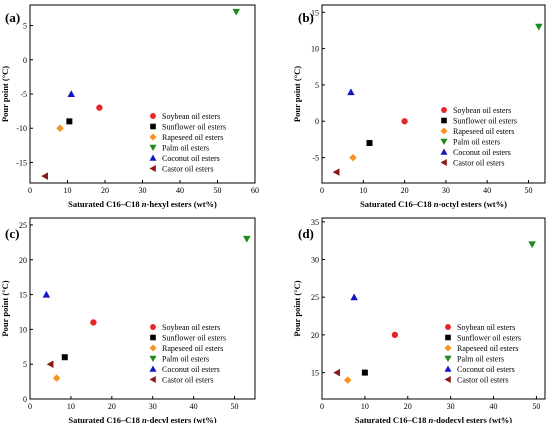  I want to click on panel-label: (d), so click(306, 233).